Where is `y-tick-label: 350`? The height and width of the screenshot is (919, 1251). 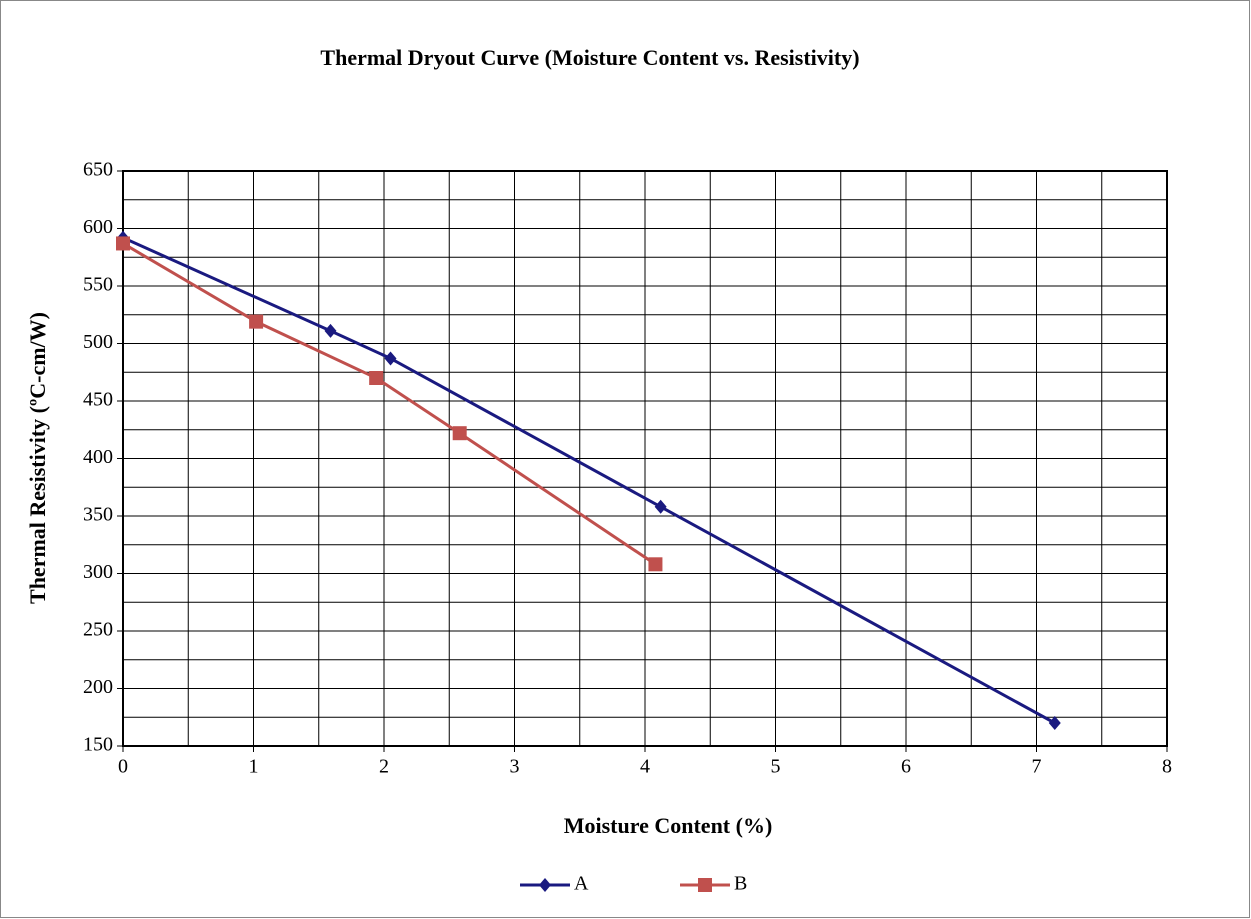 y-tick-label: 350 is located at coordinates (98, 515).